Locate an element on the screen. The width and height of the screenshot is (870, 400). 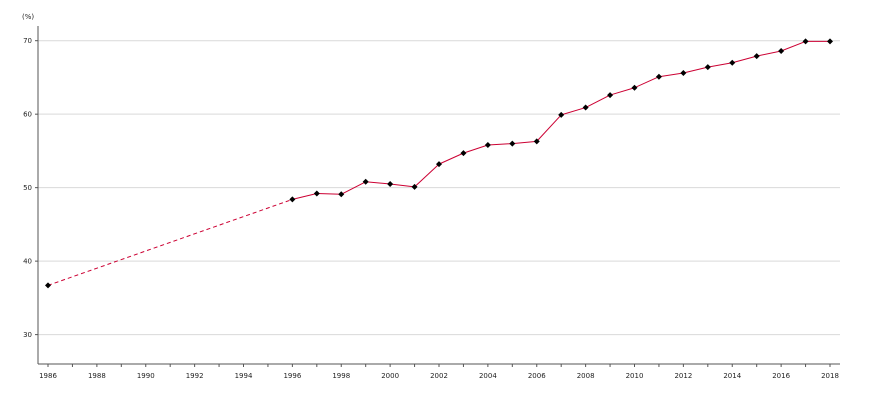
x-tick-label: 1986 is located at coordinates (48, 376).